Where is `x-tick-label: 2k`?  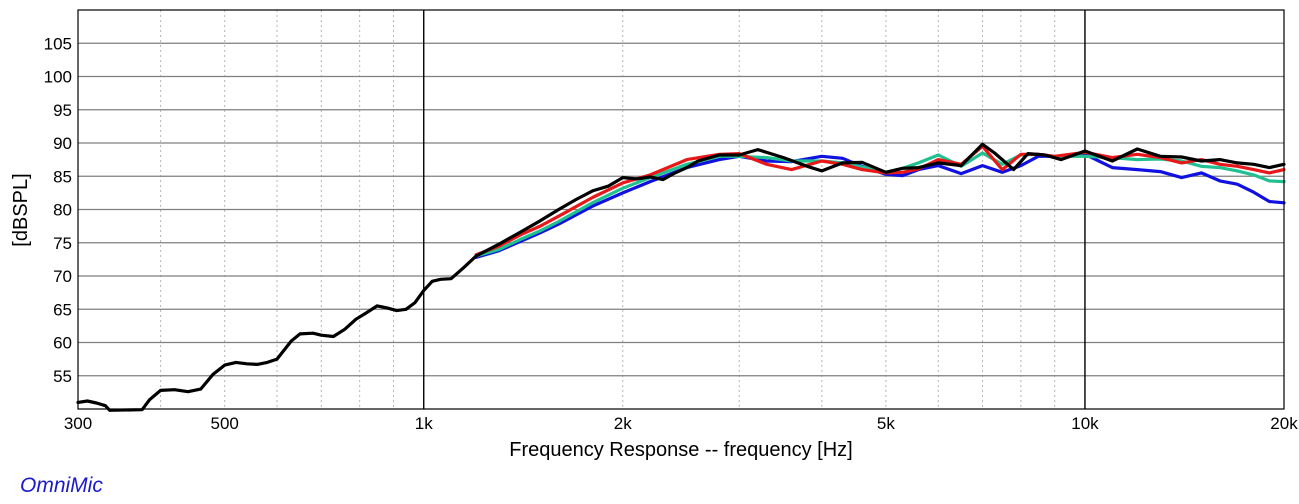
x-tick-label: 2k is located at coordinates (623, 423).